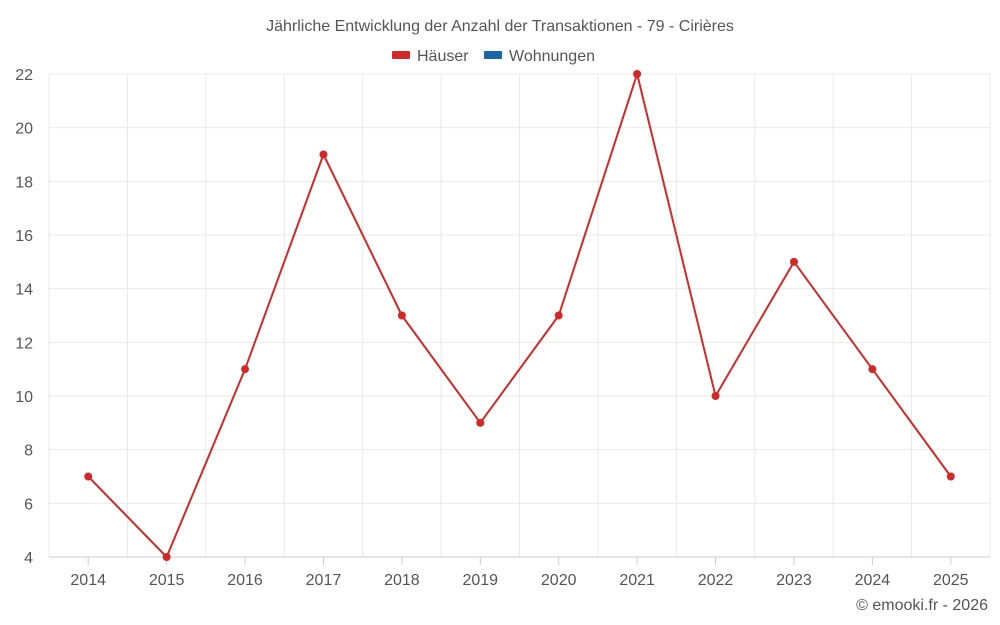 The height and width of the screenshot is (625, 1000). Describe the element at coordinates (28, 451) in the screenshot. I see `y-tick-label: 8` at that location.